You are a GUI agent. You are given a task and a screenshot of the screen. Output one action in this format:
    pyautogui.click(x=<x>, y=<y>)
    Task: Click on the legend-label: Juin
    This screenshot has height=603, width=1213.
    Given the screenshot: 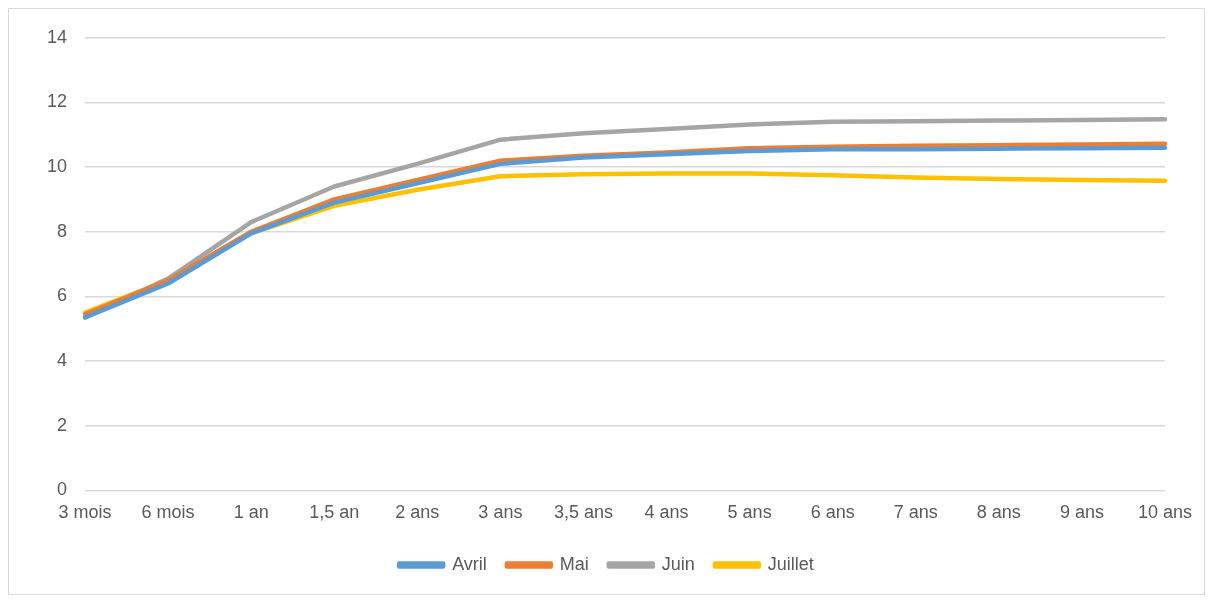 What is the action you would take?
    pyautogui.click(x=678, y=563)
    